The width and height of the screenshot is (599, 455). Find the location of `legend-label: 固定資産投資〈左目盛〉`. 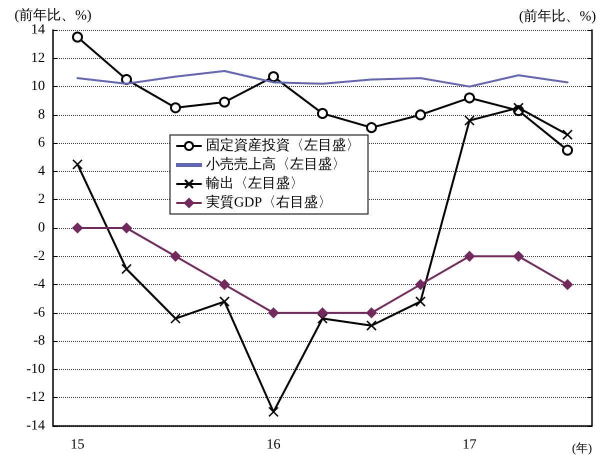

legend-label: 固定資産投資〈左目盛〉 is located at coordinates (283, 146).